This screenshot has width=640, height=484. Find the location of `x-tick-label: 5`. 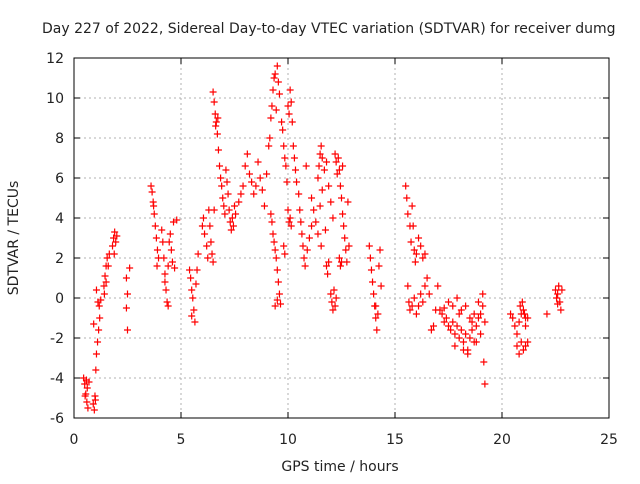

x-tick-label: 5 is located at coordinates (181, 440).